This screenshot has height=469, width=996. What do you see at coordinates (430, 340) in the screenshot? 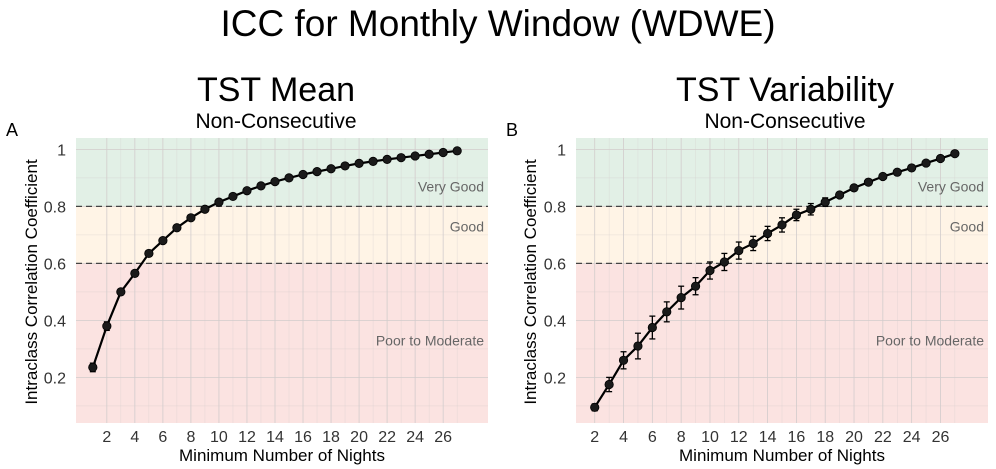
I see `panel-a-zone-label: Poor to Moderate` at bounding box center [430, 340].